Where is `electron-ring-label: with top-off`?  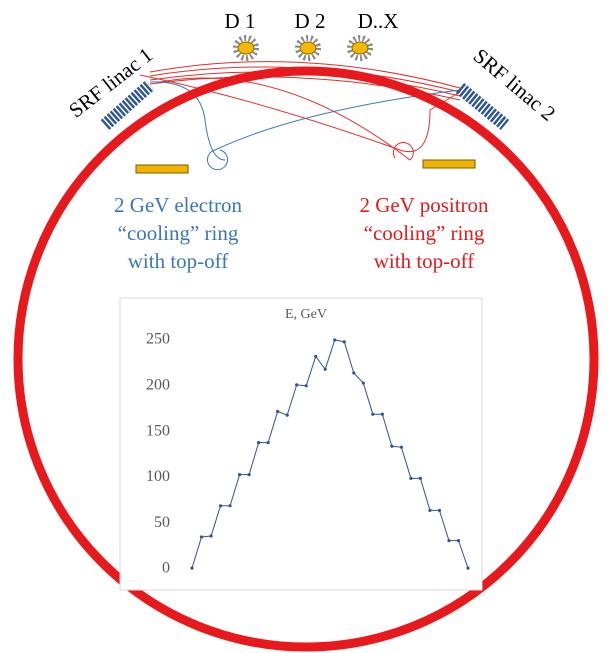
electron-ring-label: with top-off is located at coordinates (178, 261).